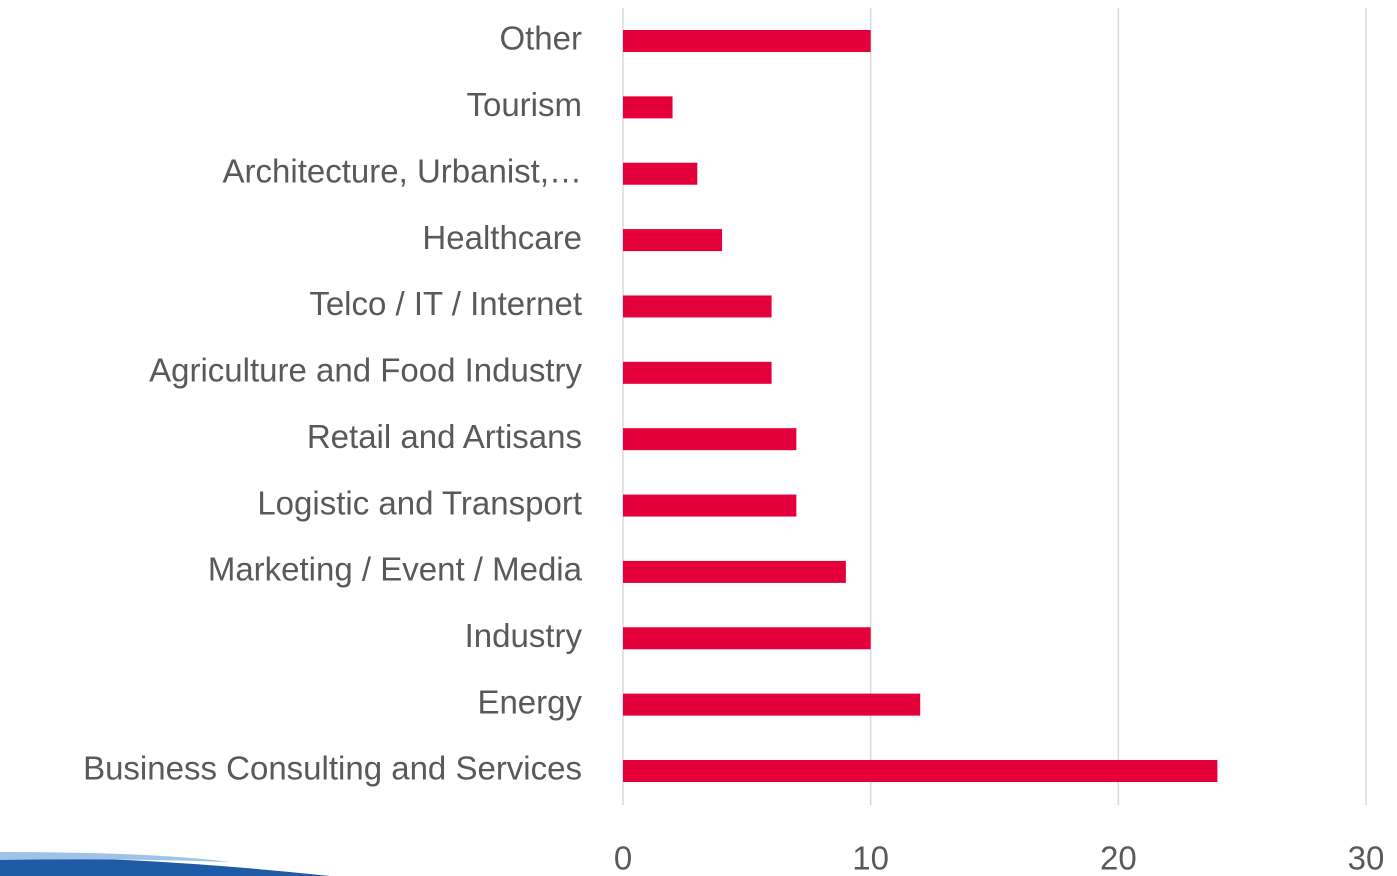  Describe the element at coordinates (540, 38) in the screenshot. I see `y-tick-label: Other` at that location.